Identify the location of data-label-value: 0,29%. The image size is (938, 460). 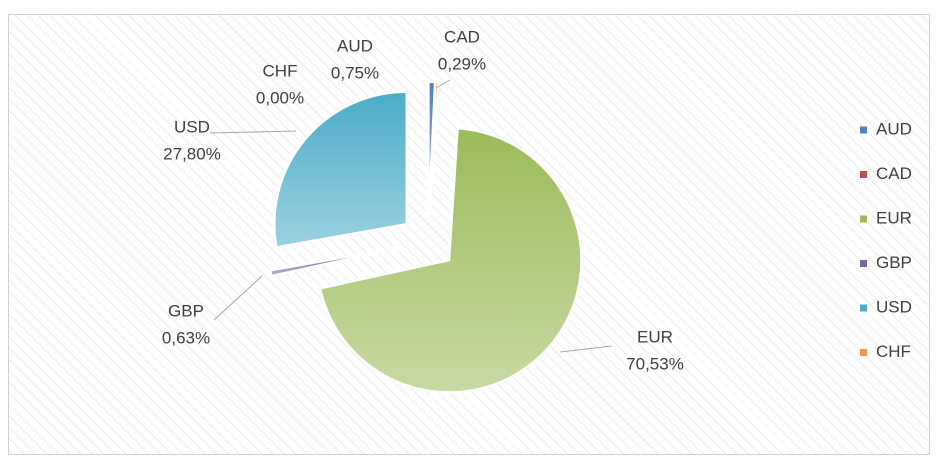
(462, 63).